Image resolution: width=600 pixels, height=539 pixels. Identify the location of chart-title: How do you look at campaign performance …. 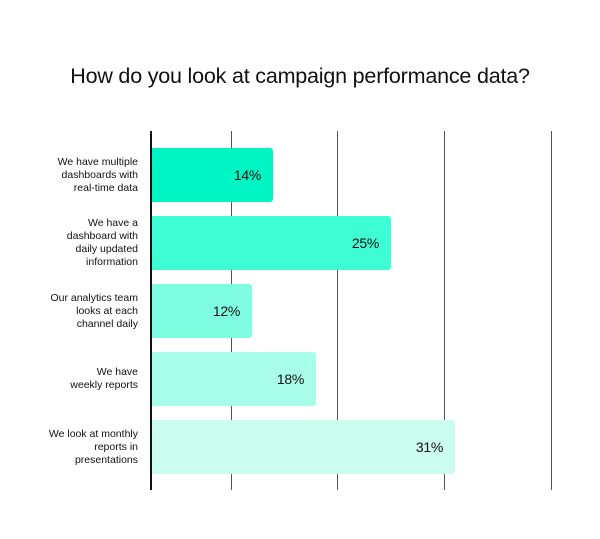
(300, 76).